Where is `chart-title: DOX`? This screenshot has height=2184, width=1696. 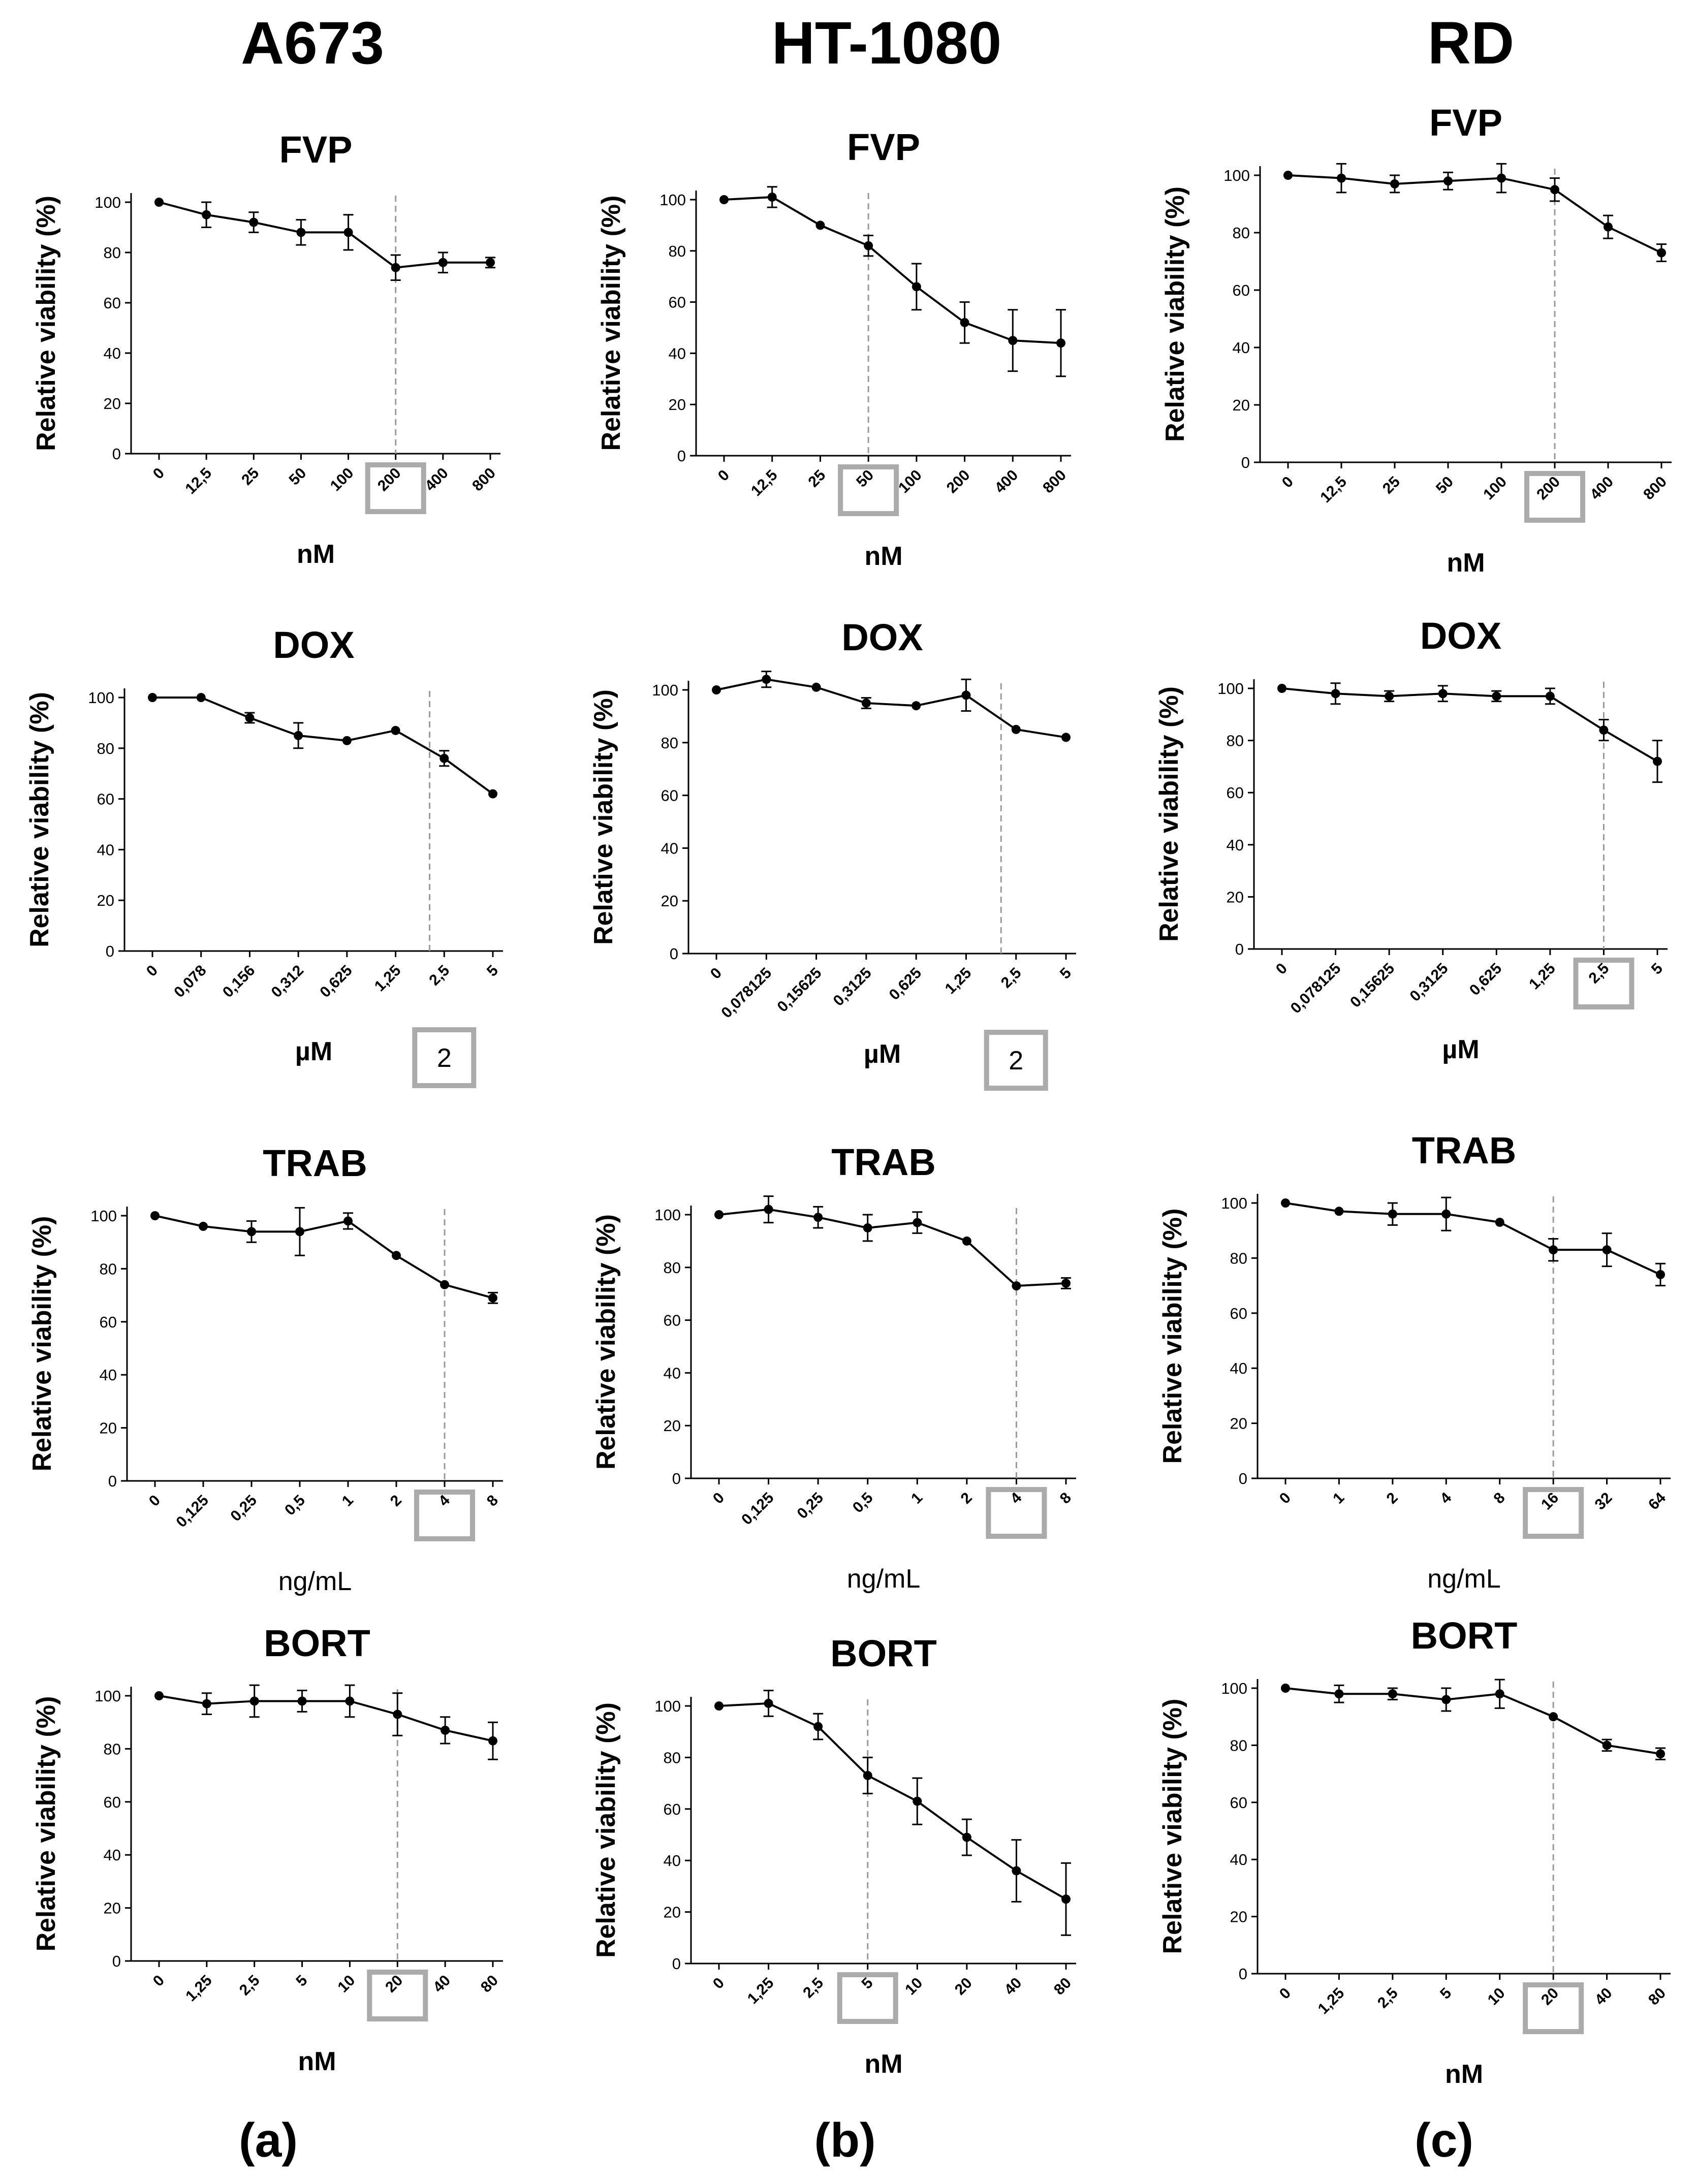
chart-title: DOX is located at coordinates (1460, 636).